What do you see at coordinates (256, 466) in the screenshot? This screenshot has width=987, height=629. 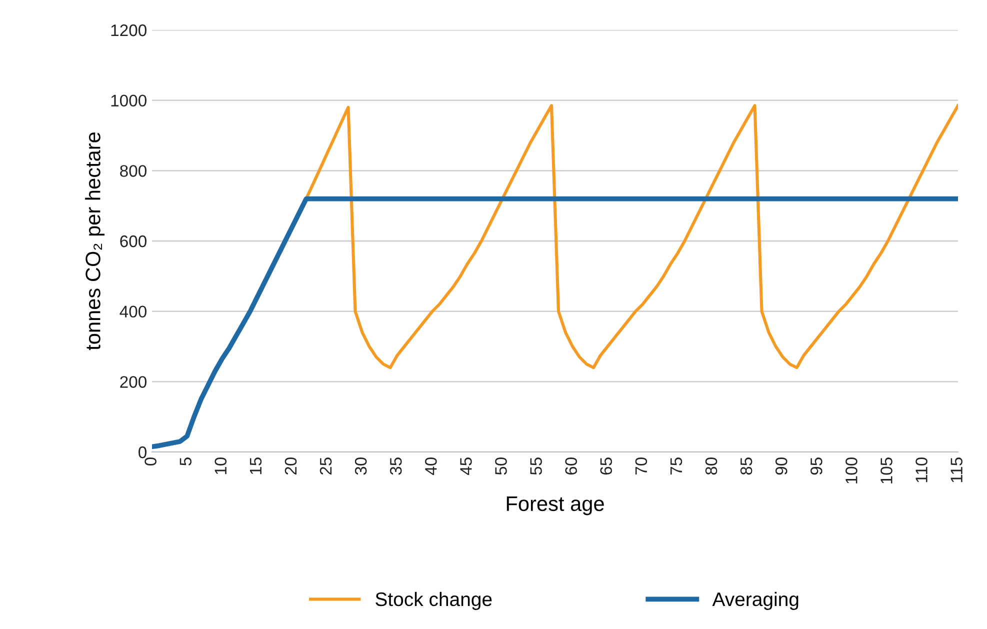 I see `x-tick-label: 15` at bounding box center [256, 466].